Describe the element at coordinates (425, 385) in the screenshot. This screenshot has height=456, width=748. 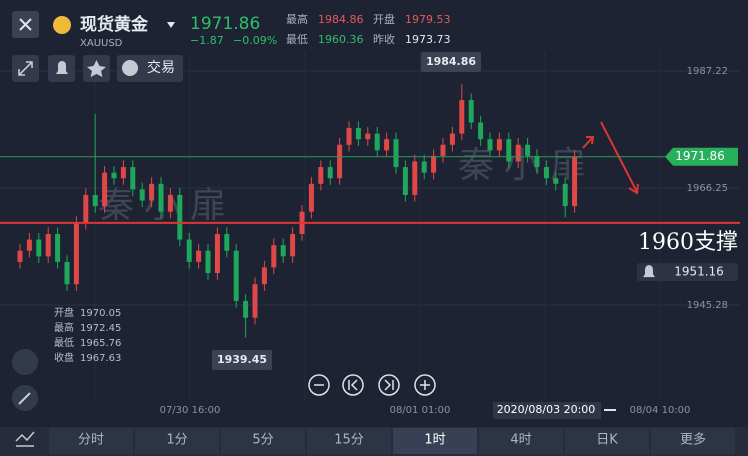
I see `zoom-in` at that location.